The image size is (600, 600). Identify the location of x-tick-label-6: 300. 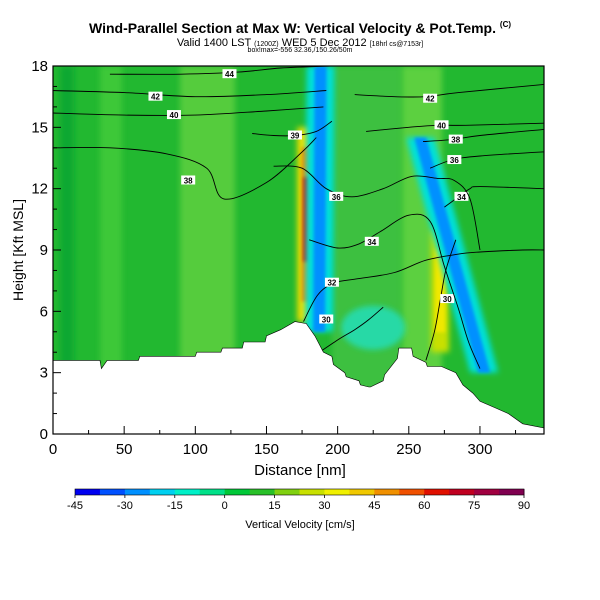
(479, 449).